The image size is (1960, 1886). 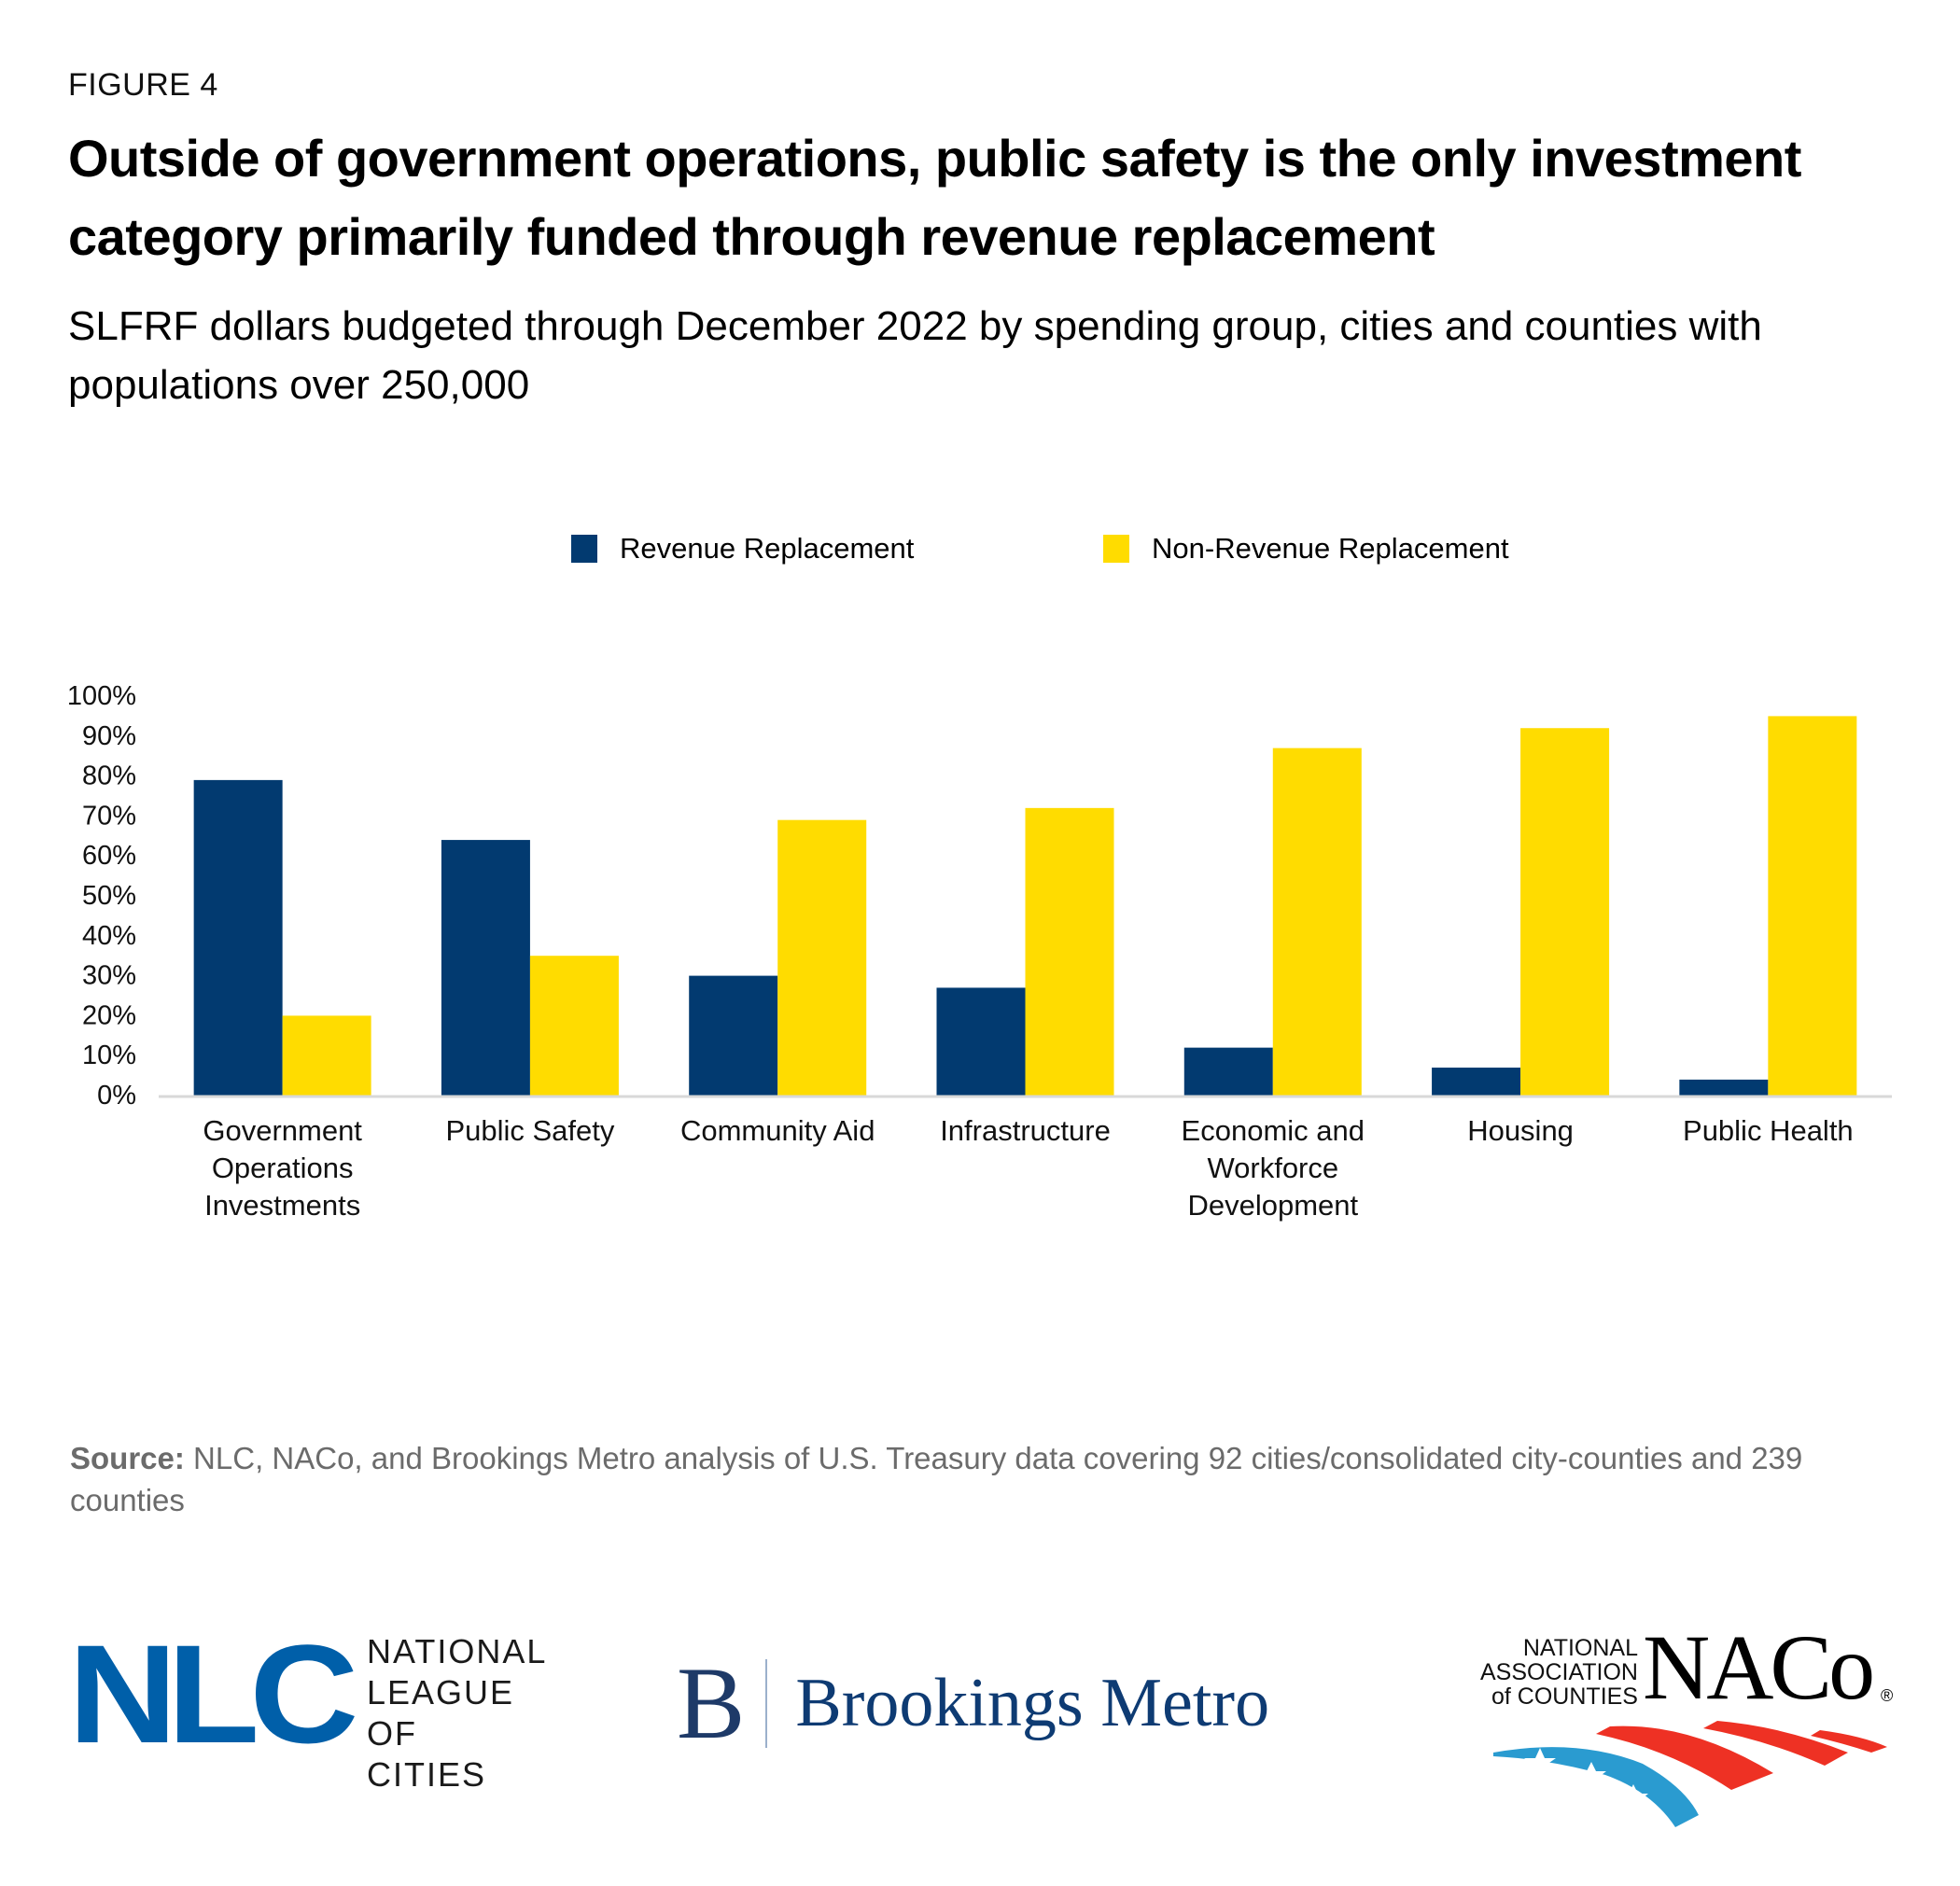 What do you see at coordinates (109, 1015) in the screenshot?
I see `y-tick-label: 20%` at bounding box center [109, 1015].